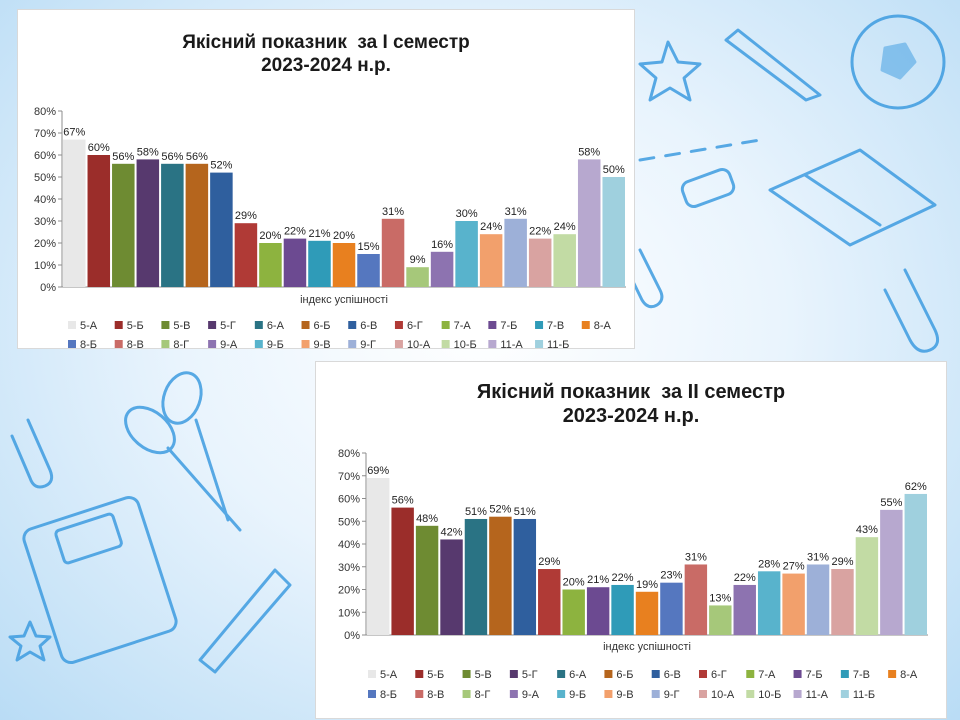 The height and width of the screenshot is (720, 960). Describe the element at coordinates (773, 65) in the screenshot. I see `pencil-doodle-icon` at that location.